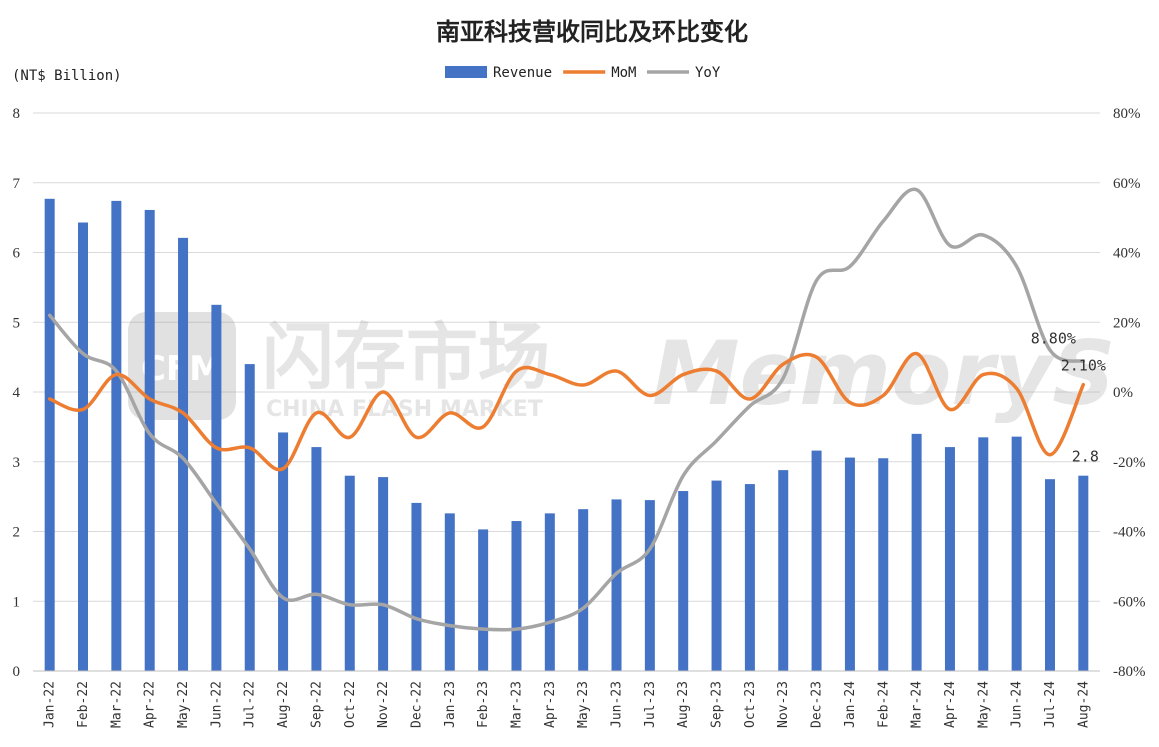 The width and height of the screenshot is (1159, 747). What do you see at coordinates (17, 533) in the screenshot?
I see `y-left-tick: 2` at bounding box center [17, 533].